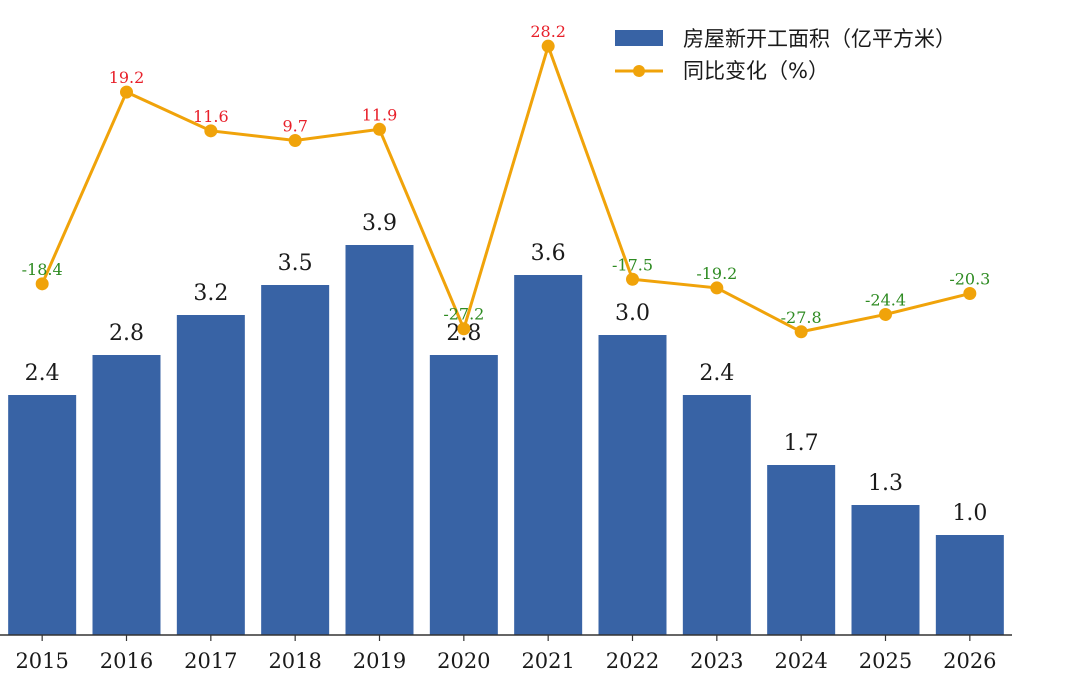  Describe the element at coordinates (463, 495) in the screenshot. I see `bar-2020` at that location.